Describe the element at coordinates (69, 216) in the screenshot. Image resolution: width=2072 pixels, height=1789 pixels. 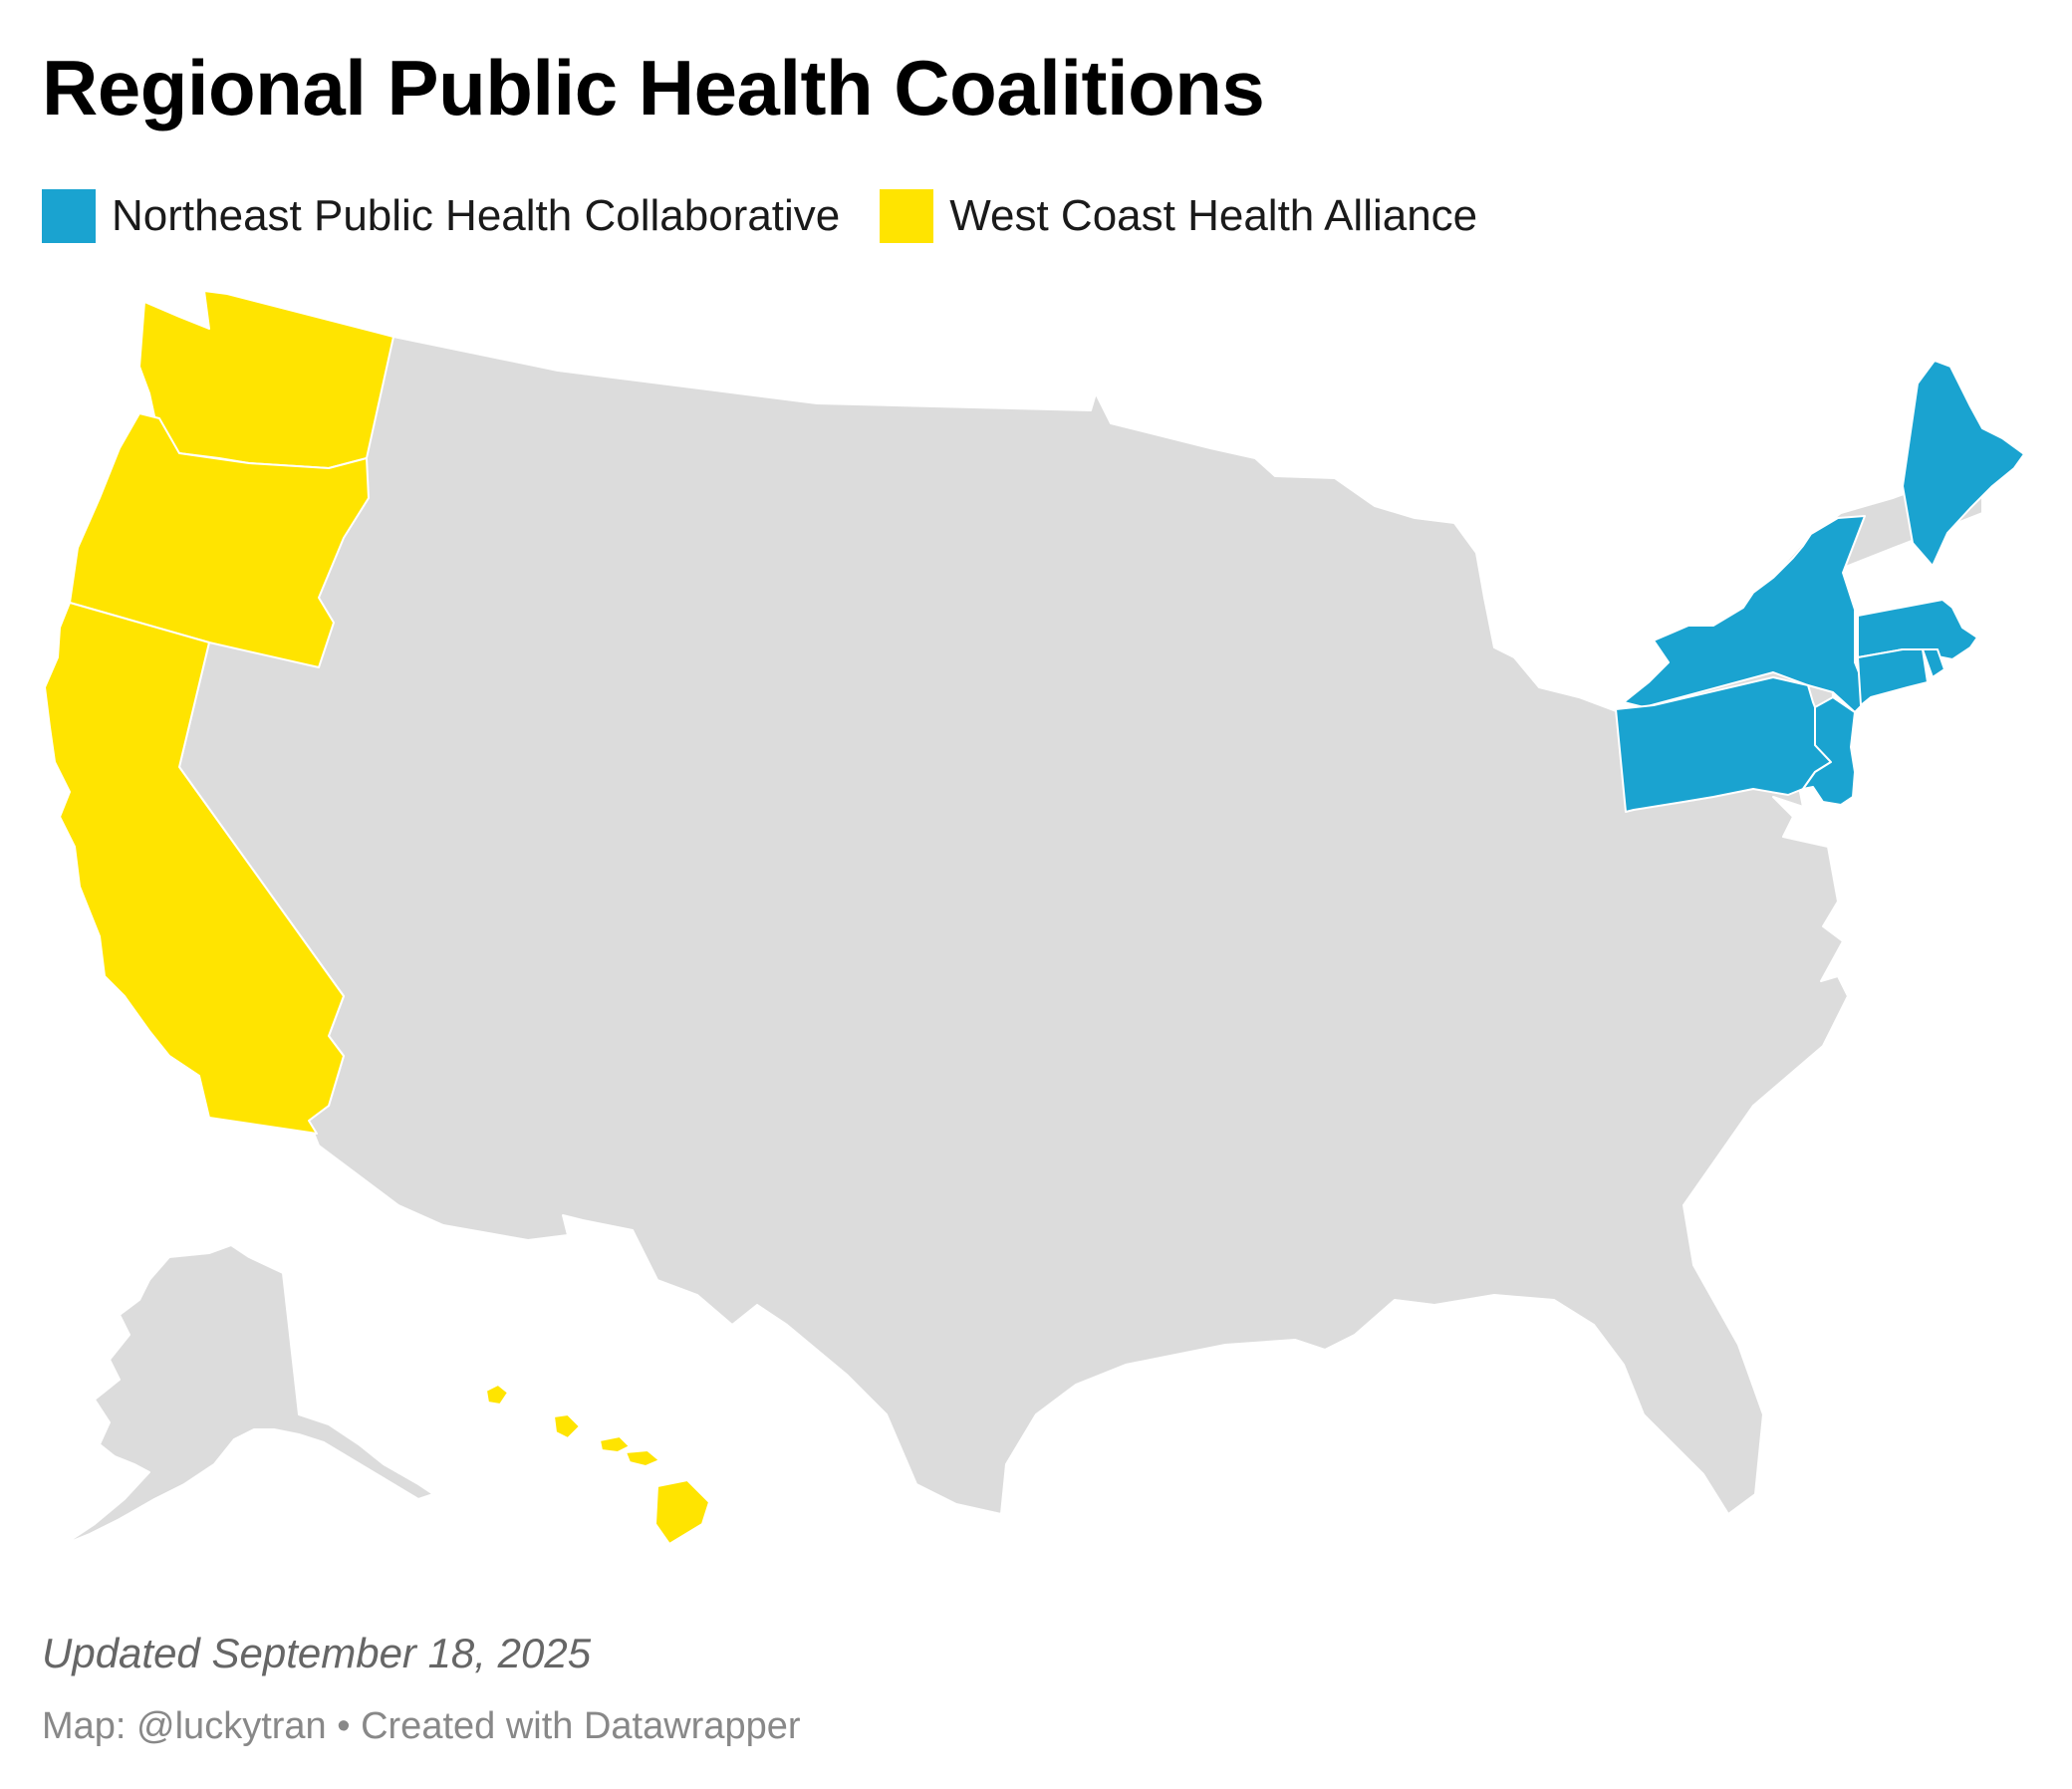
I see `legend-swatch-northeast` at that location.